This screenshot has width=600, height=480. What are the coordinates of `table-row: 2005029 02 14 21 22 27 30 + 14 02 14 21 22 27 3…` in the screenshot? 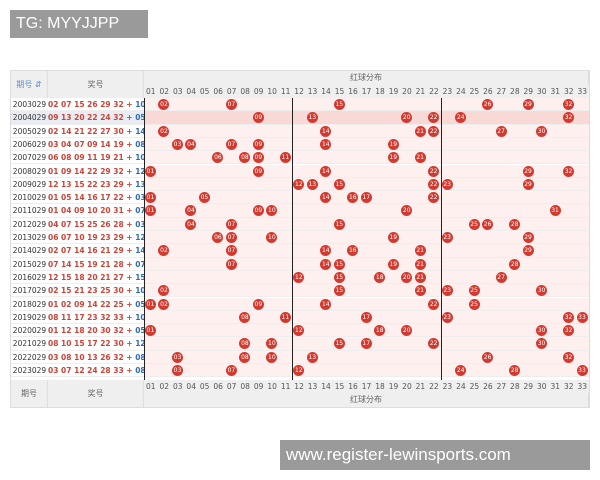 It's located at (300, 131).